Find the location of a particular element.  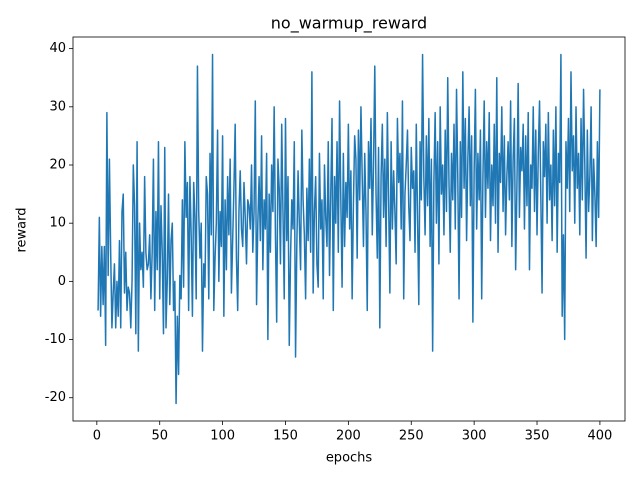

x-tick-label: 100 is located at coordinates (222, 436).